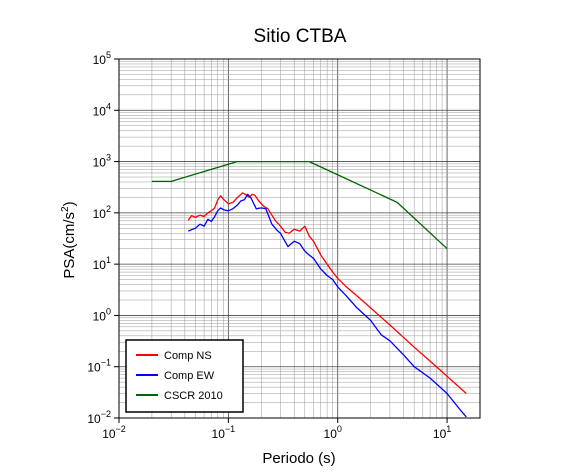 The height and width of the screenshot is (475, 586). I want to click on chart-title: Sitio CTBA, so click(300, 36).